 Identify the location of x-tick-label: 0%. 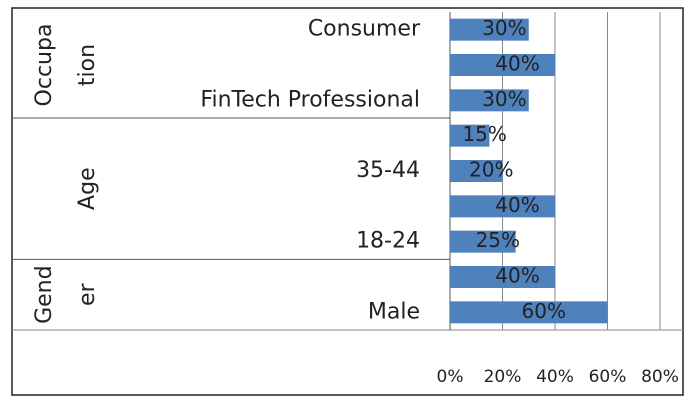
(450, 377).